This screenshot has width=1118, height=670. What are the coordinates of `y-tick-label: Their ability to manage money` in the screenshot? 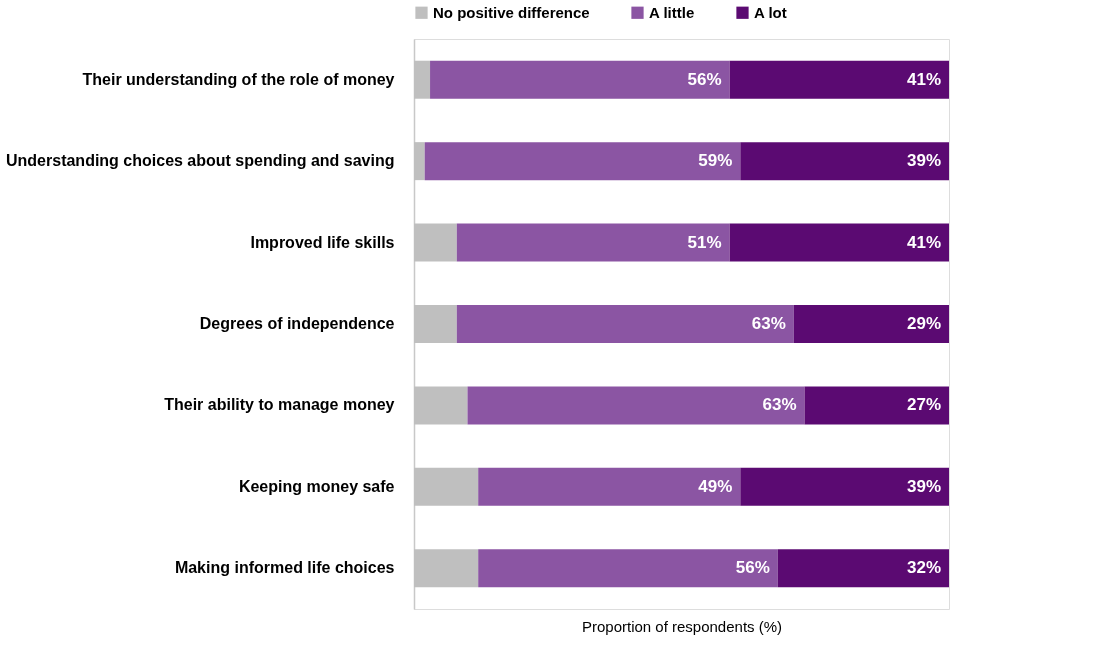 It's located at (279, 405).